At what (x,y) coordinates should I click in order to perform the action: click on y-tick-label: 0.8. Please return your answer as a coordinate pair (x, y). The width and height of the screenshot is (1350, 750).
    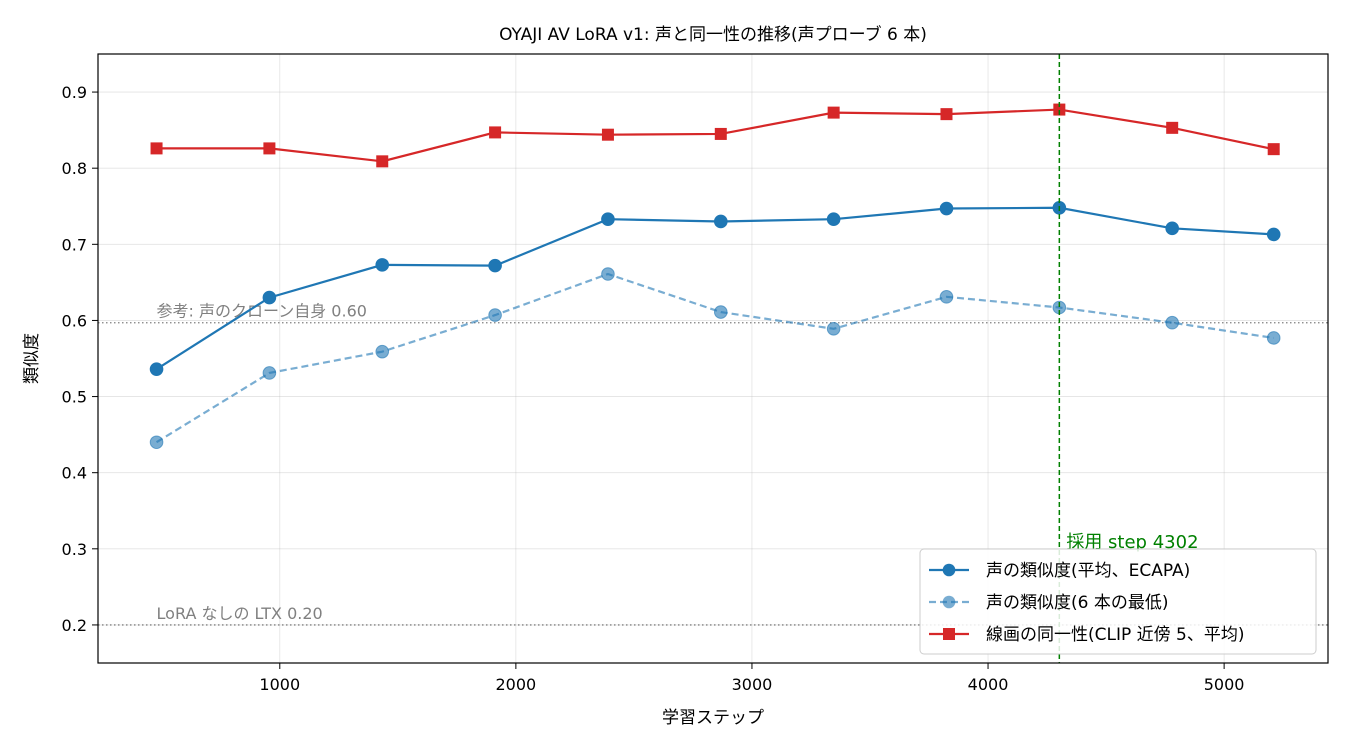
    Looking at the image, I should click on (74, 168).